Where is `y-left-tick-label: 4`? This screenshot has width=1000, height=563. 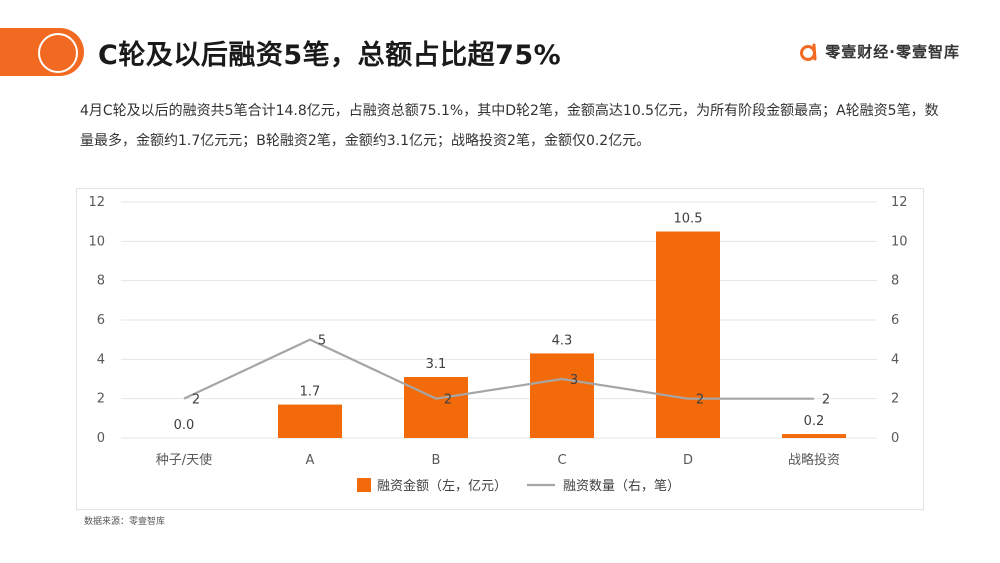
y-left-tick-label: 4 is located at coordinates (101, 359).